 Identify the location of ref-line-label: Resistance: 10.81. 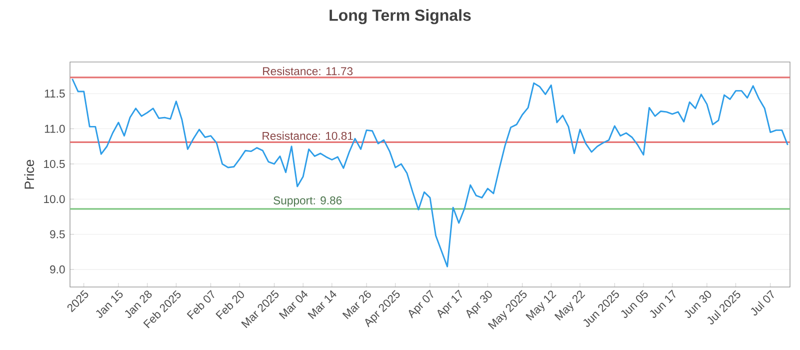
(307, 136).